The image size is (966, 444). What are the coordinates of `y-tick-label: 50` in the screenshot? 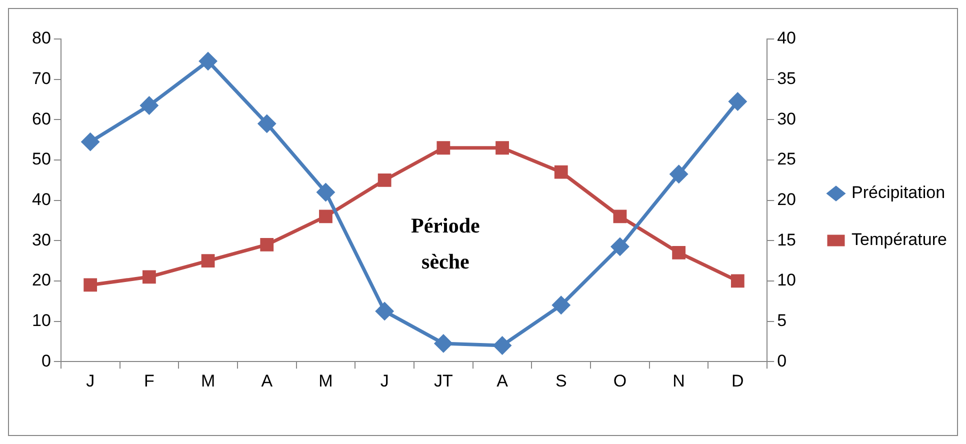 It's located at (41, 159).